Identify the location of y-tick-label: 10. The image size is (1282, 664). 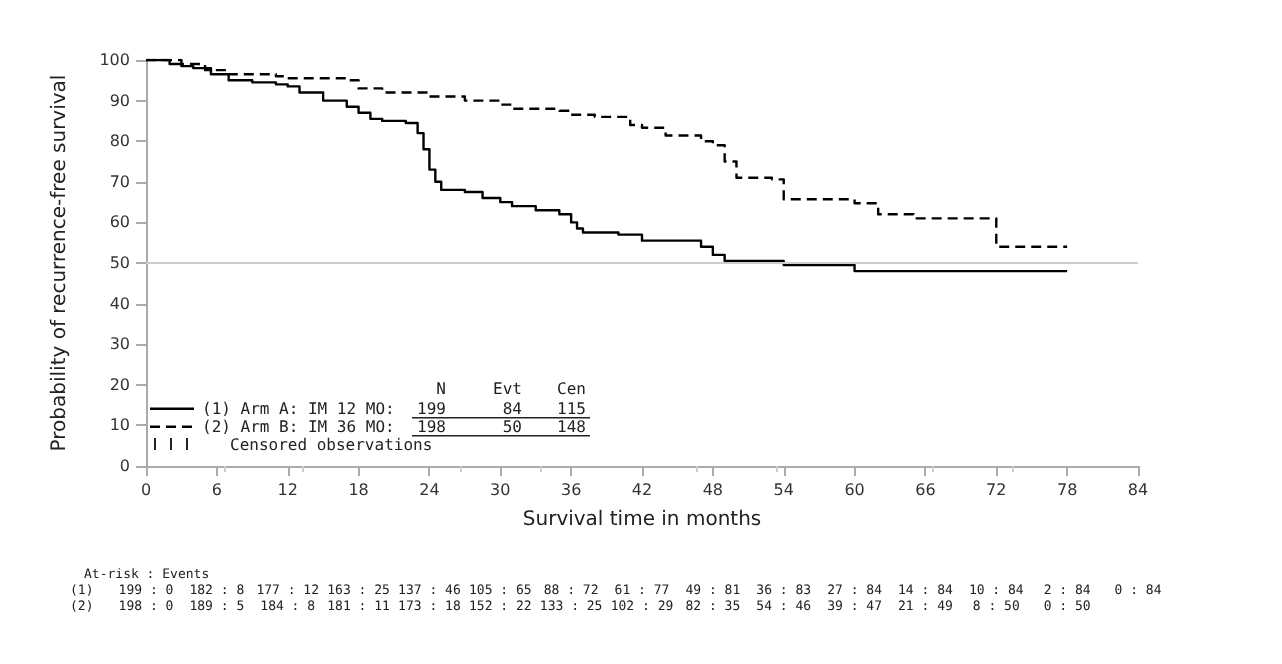
(119, 425).